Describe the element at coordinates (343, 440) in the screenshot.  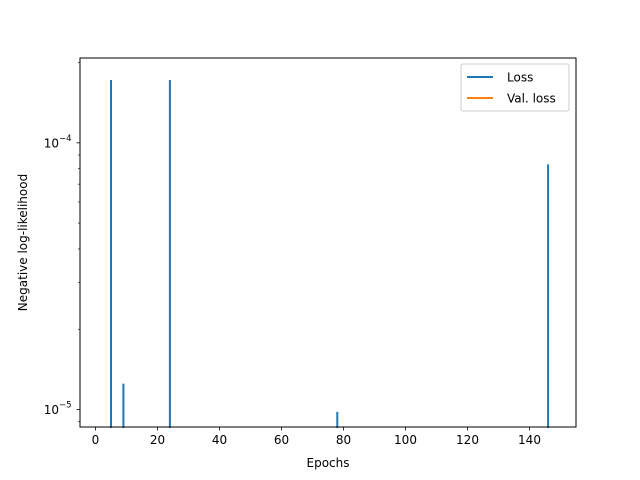
I see `x-tick-label: 80` at that location.